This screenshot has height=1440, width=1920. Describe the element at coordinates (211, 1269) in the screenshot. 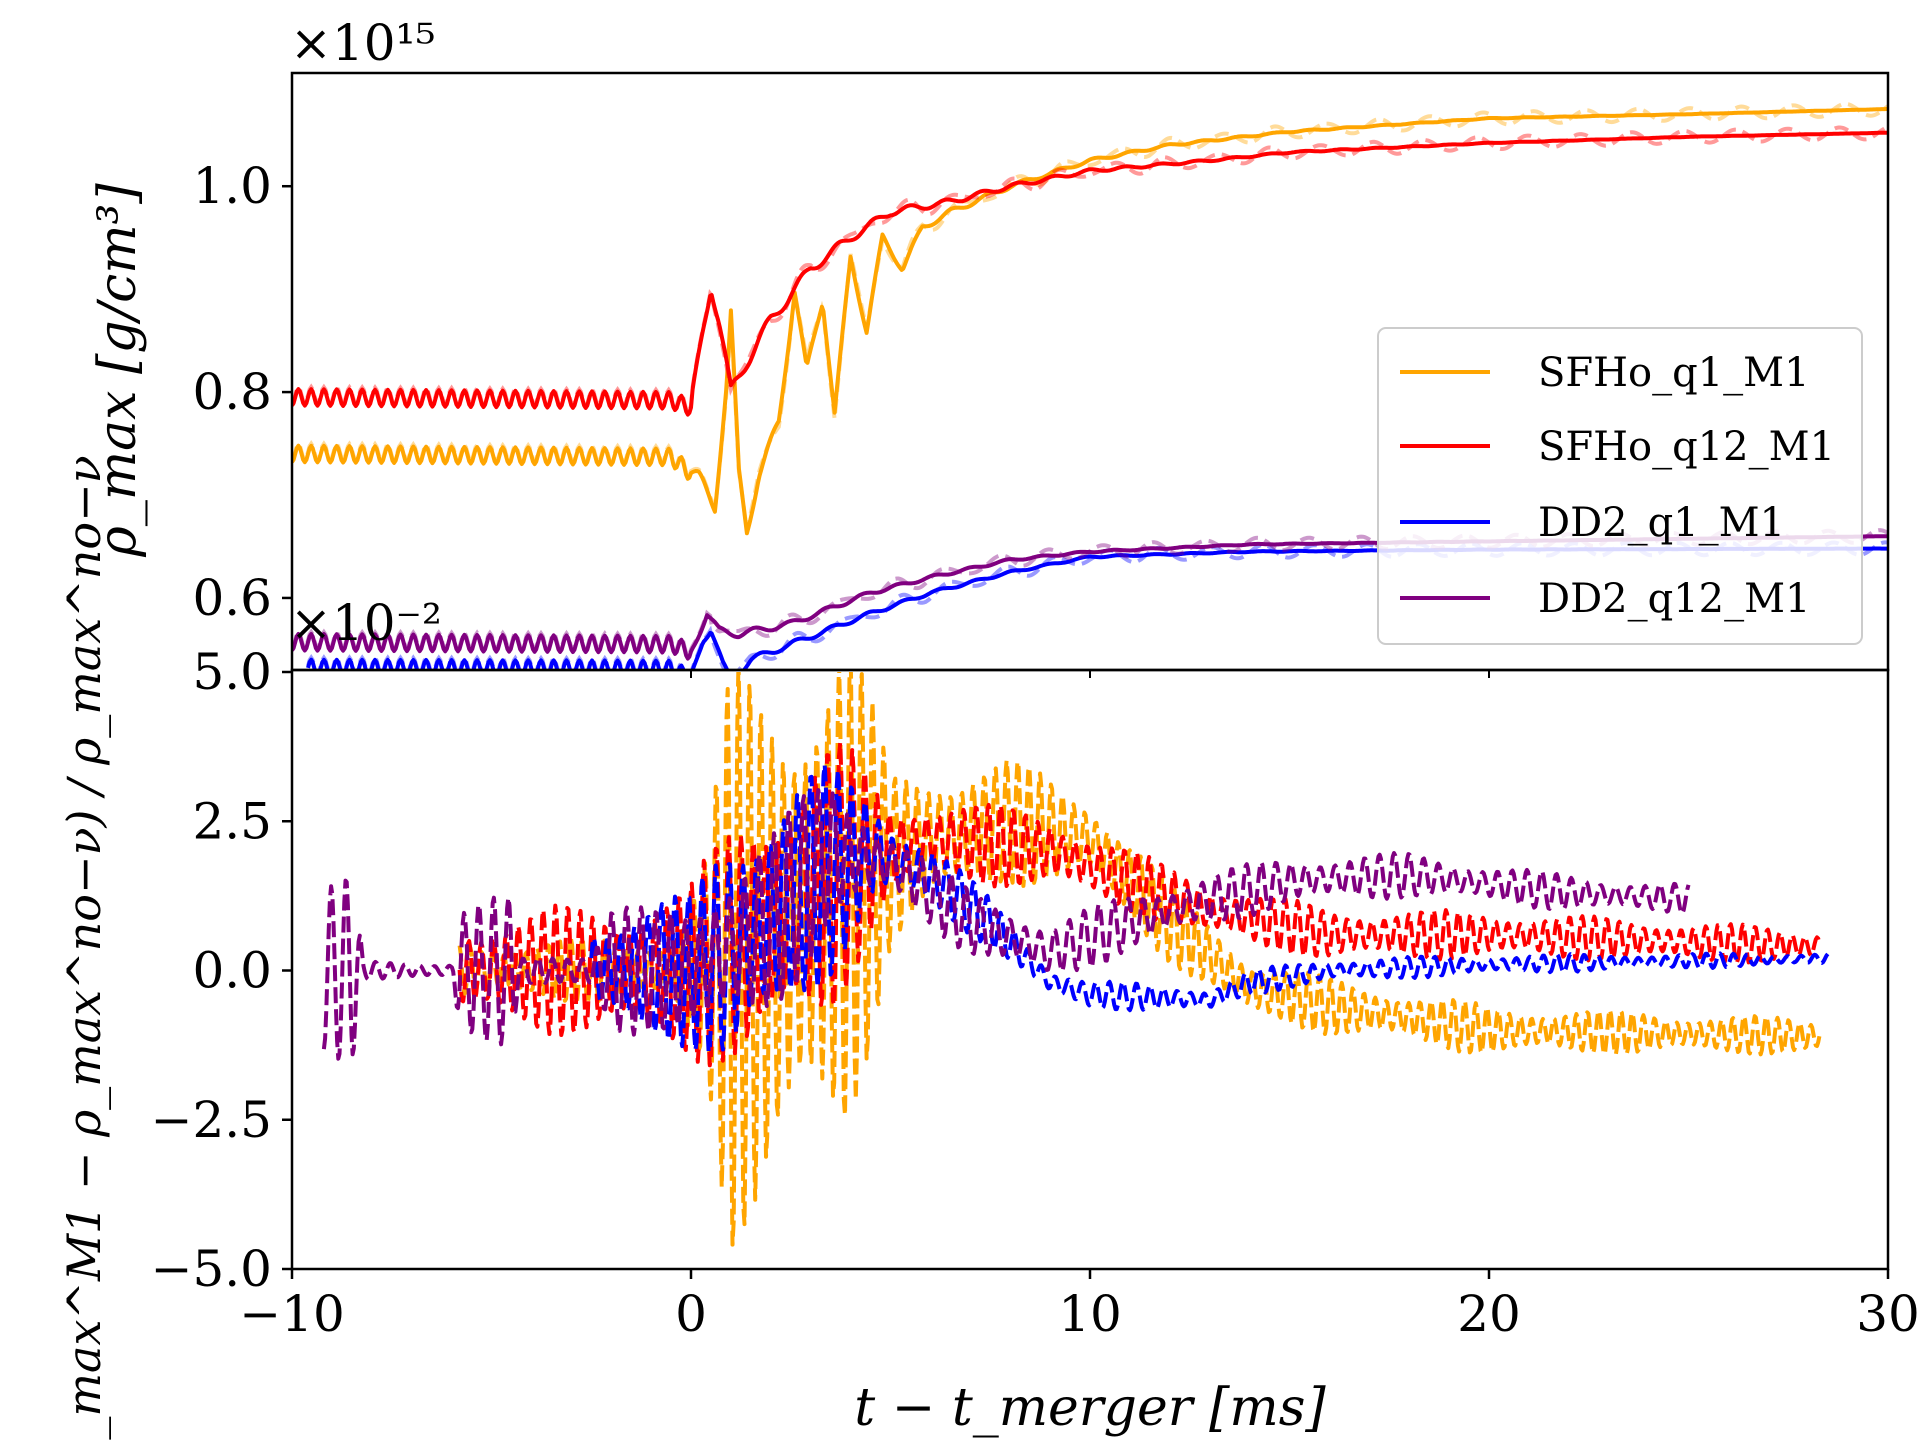

I see `bottom-ytick-label: −5.0` at that location.